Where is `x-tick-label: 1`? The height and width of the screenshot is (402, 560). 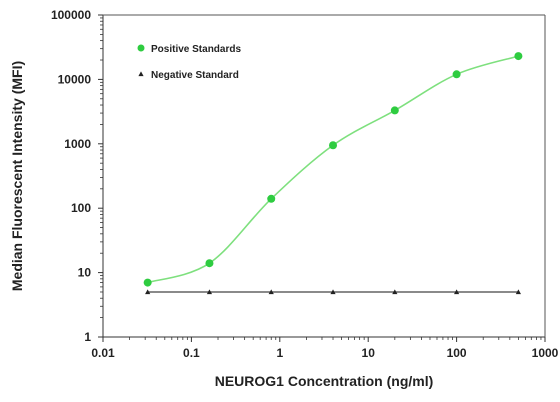 x-tick-label: 1 is located at coordinates (279, 353).